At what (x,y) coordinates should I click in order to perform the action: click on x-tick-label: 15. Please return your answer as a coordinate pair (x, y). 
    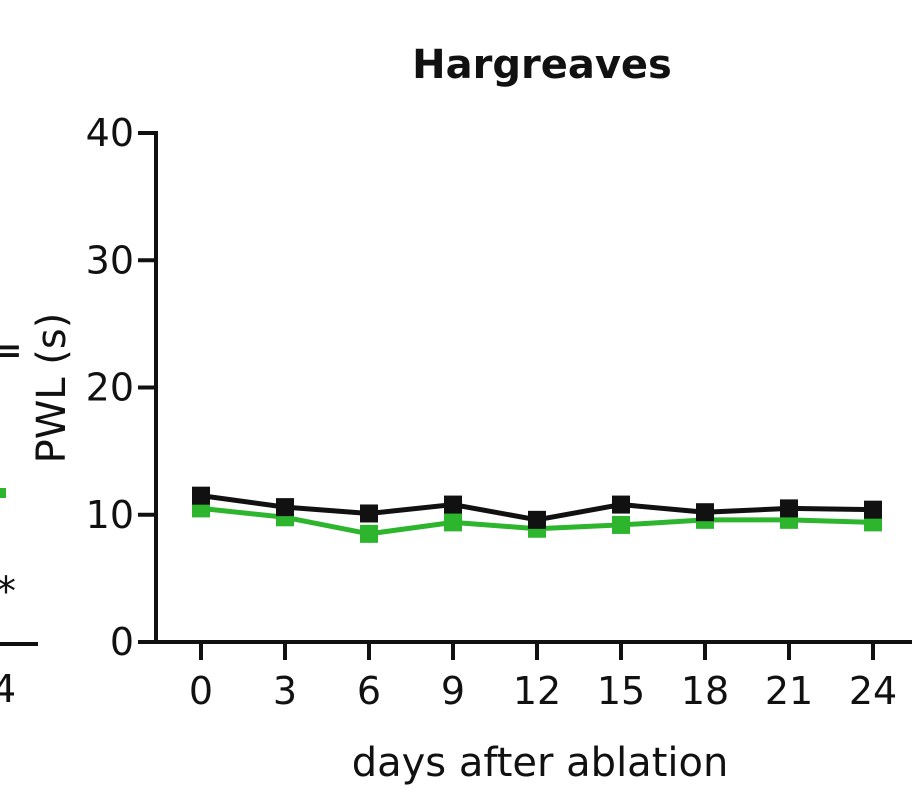
    Looking at the image, I should click on (621, 691).